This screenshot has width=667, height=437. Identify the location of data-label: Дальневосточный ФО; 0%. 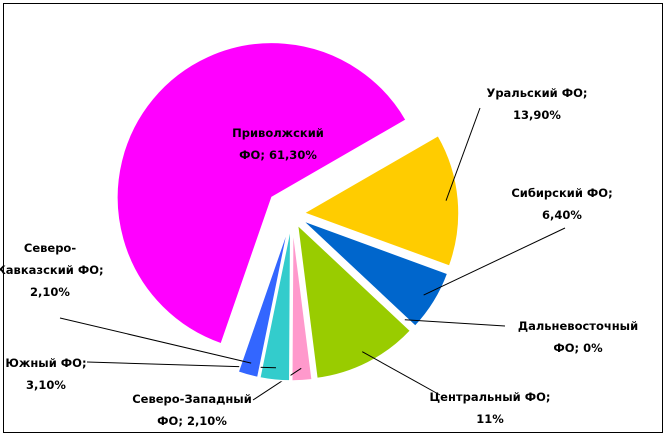
(578, 337).